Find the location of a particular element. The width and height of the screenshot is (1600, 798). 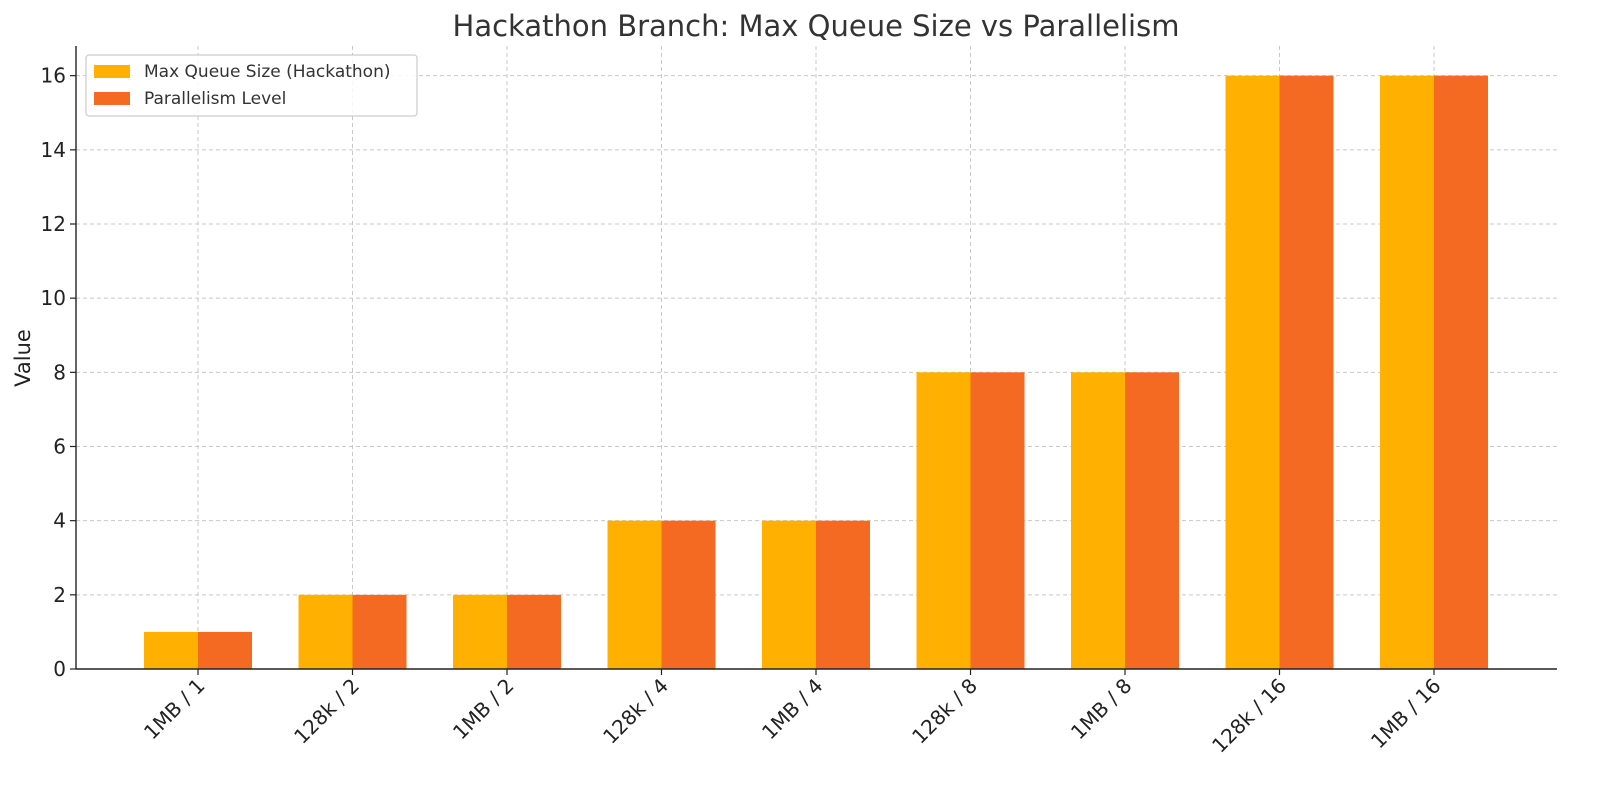

x-tick-label: 1MB / 4 is located at coordinates (792, 709).